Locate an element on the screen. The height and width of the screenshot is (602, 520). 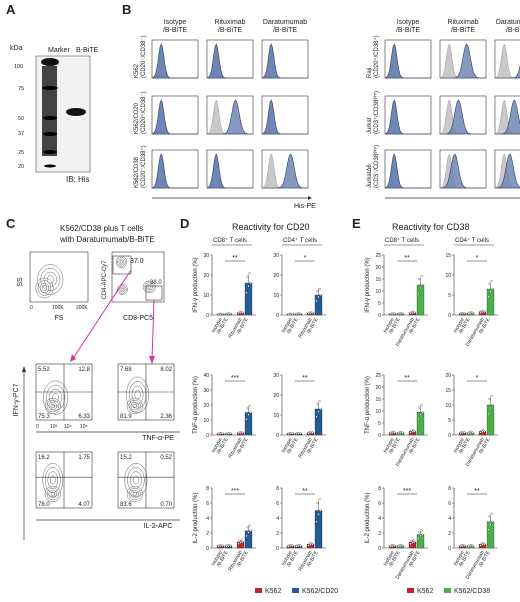
bar-y-tick-label: 4 is located at coordinates (277, 519).